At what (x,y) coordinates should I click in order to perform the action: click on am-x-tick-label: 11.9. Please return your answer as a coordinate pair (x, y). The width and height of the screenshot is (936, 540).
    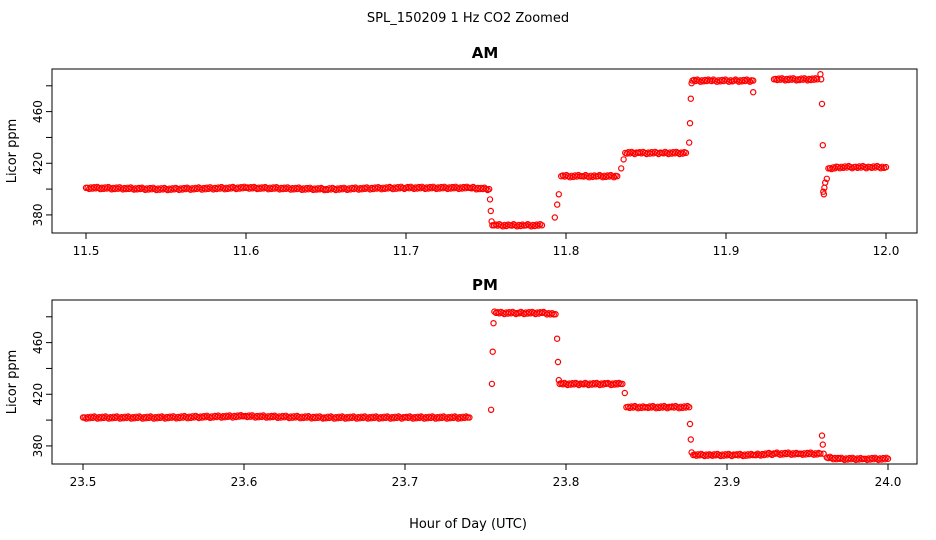
    Looking at the image, I should click on (726, 251).